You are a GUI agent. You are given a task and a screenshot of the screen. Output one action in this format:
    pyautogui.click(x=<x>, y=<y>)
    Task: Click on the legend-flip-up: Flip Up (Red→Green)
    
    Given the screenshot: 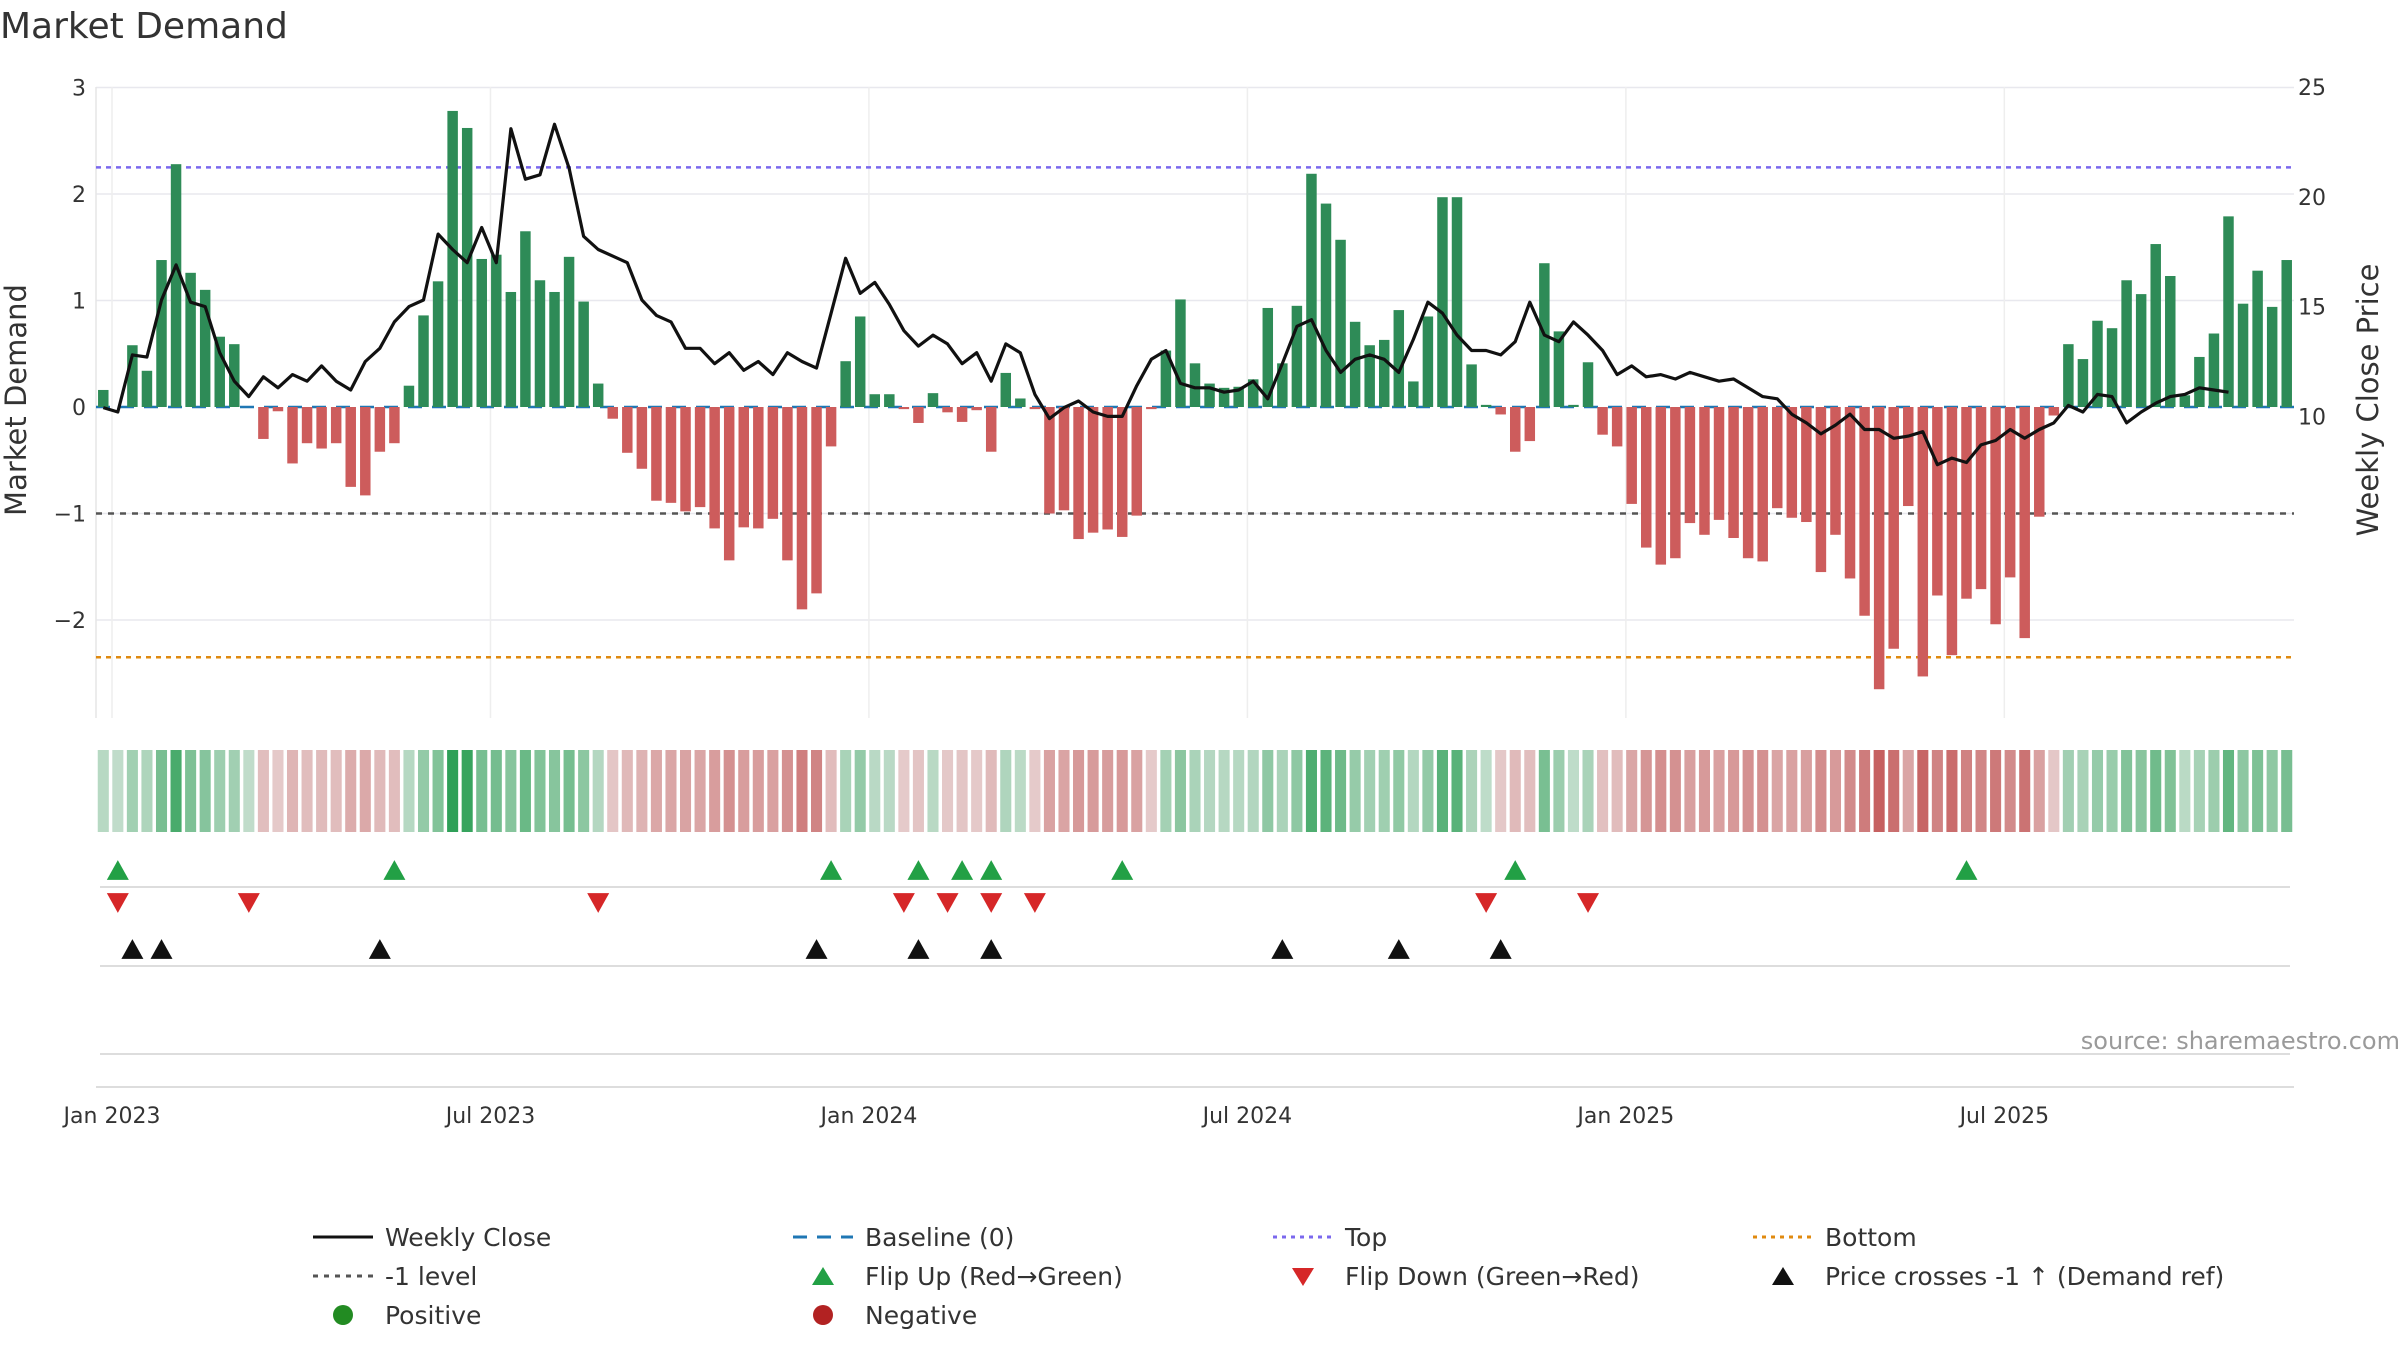 What is the action you would take?
    pyautogui.click(x=967, y=1276)
    